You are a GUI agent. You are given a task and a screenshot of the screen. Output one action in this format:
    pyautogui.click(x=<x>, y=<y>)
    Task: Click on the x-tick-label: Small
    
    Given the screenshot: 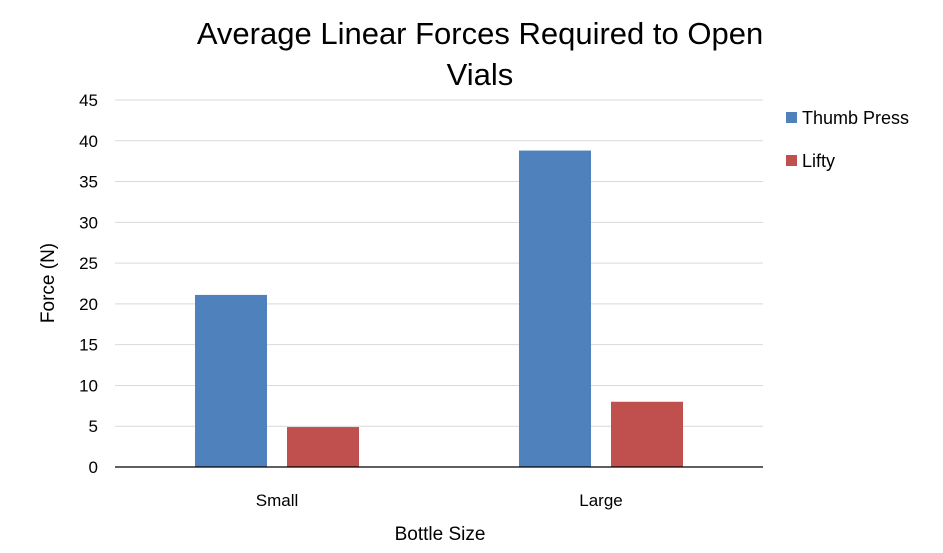 What is the action you would take?
    pyautogui.click(x=277, y=500)
    